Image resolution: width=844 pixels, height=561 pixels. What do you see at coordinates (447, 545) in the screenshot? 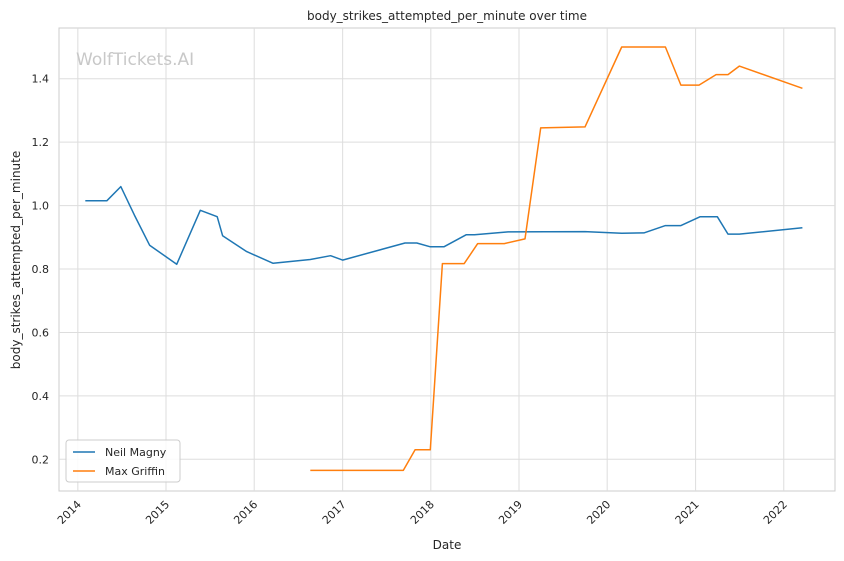
I see `x-axis-title: Date` at bounding box center [447, 545].